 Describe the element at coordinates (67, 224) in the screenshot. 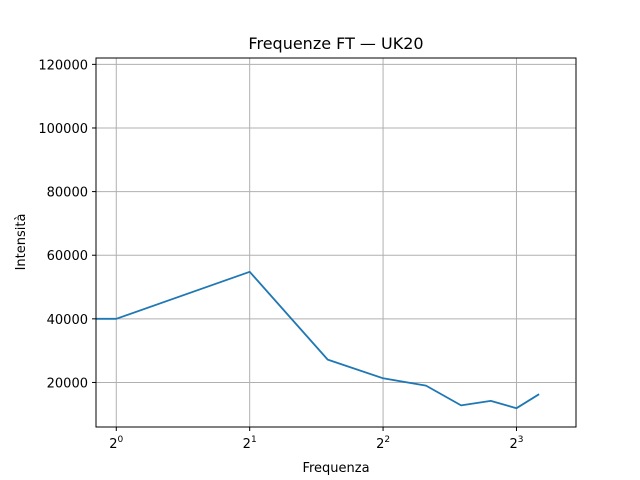

I see `y-axis: 20000 40000 60000 80000 100000 120000` at that location.